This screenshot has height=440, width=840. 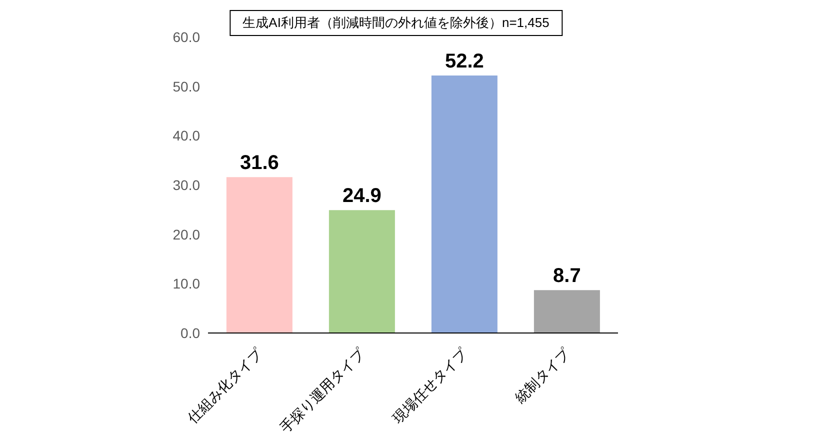 What do you see at coordinates (186, 86) in the screenshot?
I see `y-tick-label: 50.0` at bounding box center [186, 86].